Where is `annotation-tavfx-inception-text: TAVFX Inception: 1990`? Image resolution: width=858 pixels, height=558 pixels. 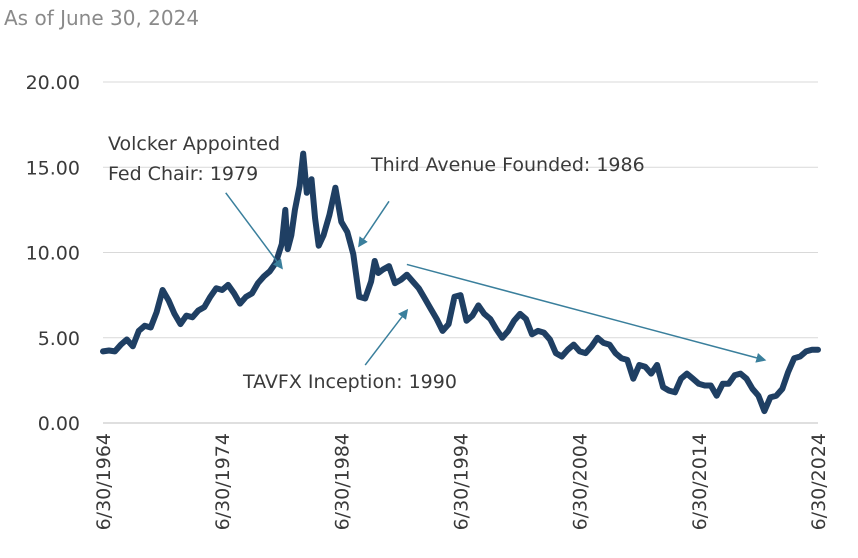 annotation-tavfx-inception-text: TAVFX Inception: 1990 is located at coordinates (349, 382).